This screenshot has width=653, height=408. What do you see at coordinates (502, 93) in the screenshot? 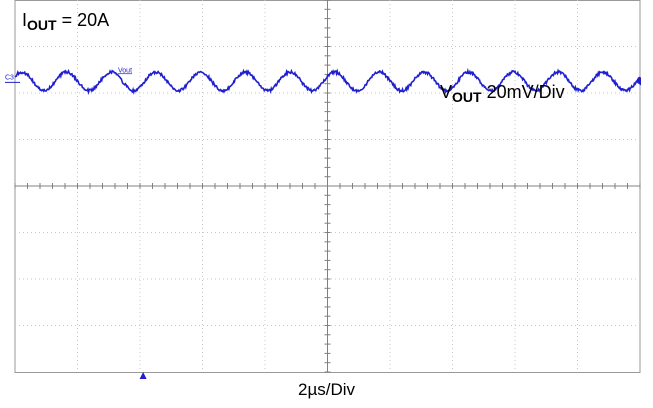
I see `vout-scale-label: VOUT 20mV/Div` at bounding box center [502, 93].